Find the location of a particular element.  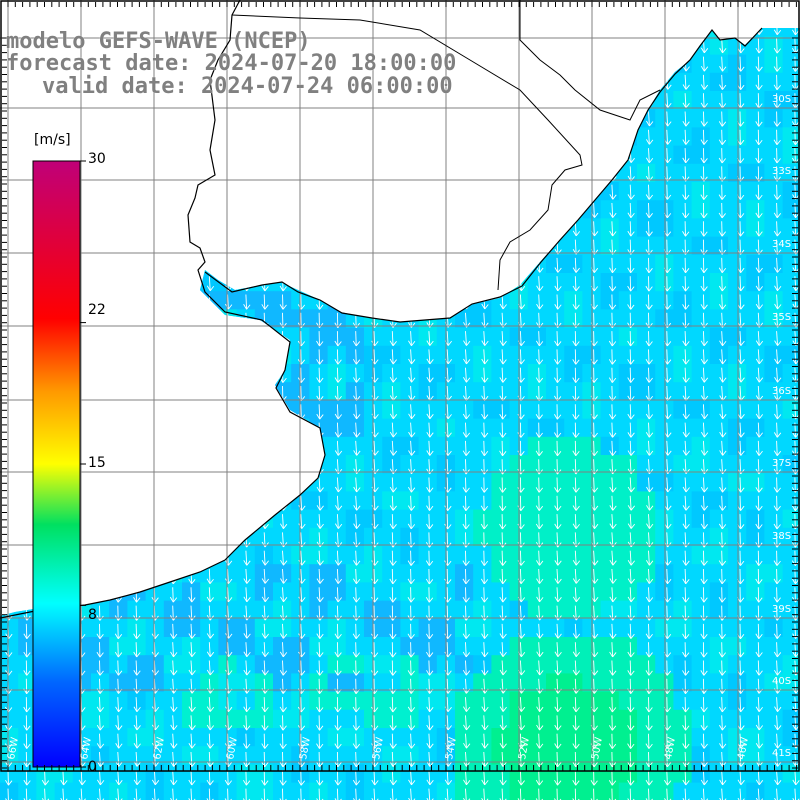

colorbar-tick-label: 8 is located at coordinates (92, 615).